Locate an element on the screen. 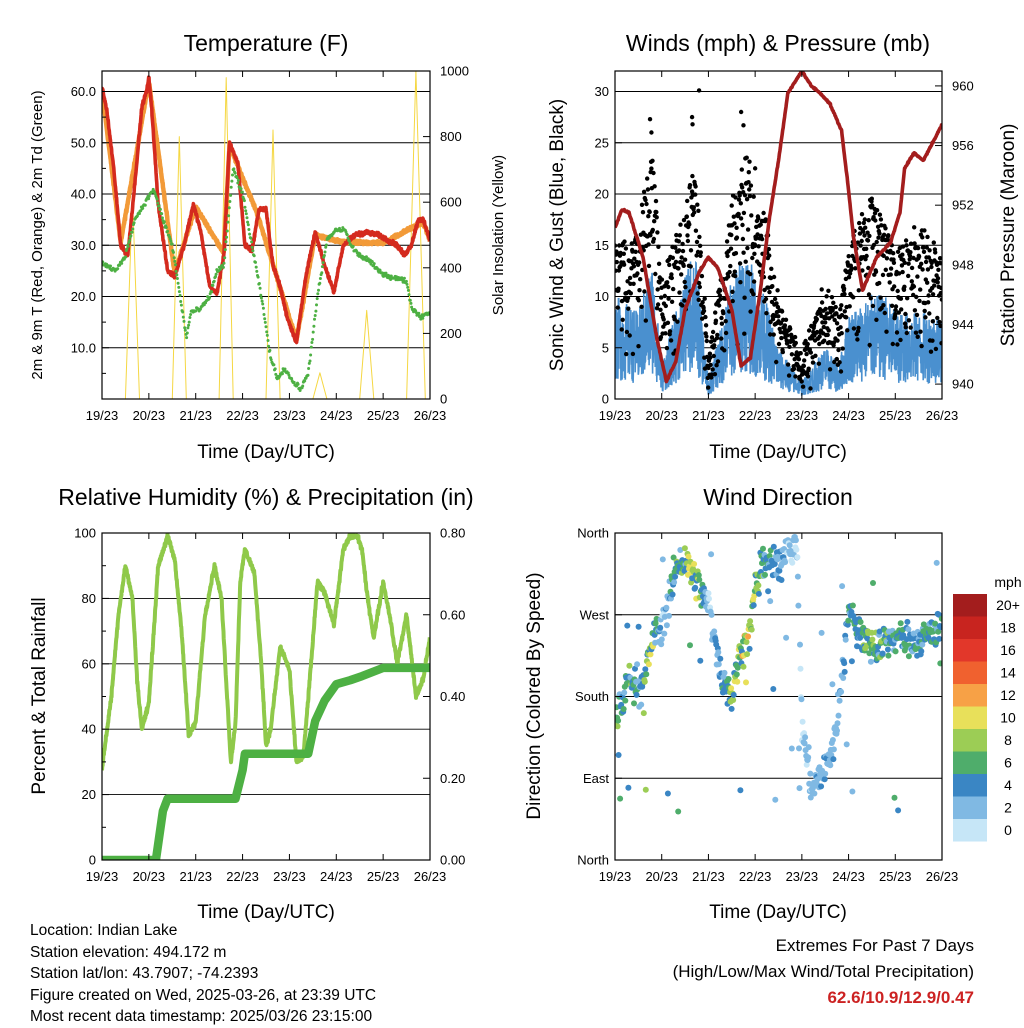 This screenshot has width=1024, height=1028. y-tick-label-right: 200 is located at coordinates (451, 333).